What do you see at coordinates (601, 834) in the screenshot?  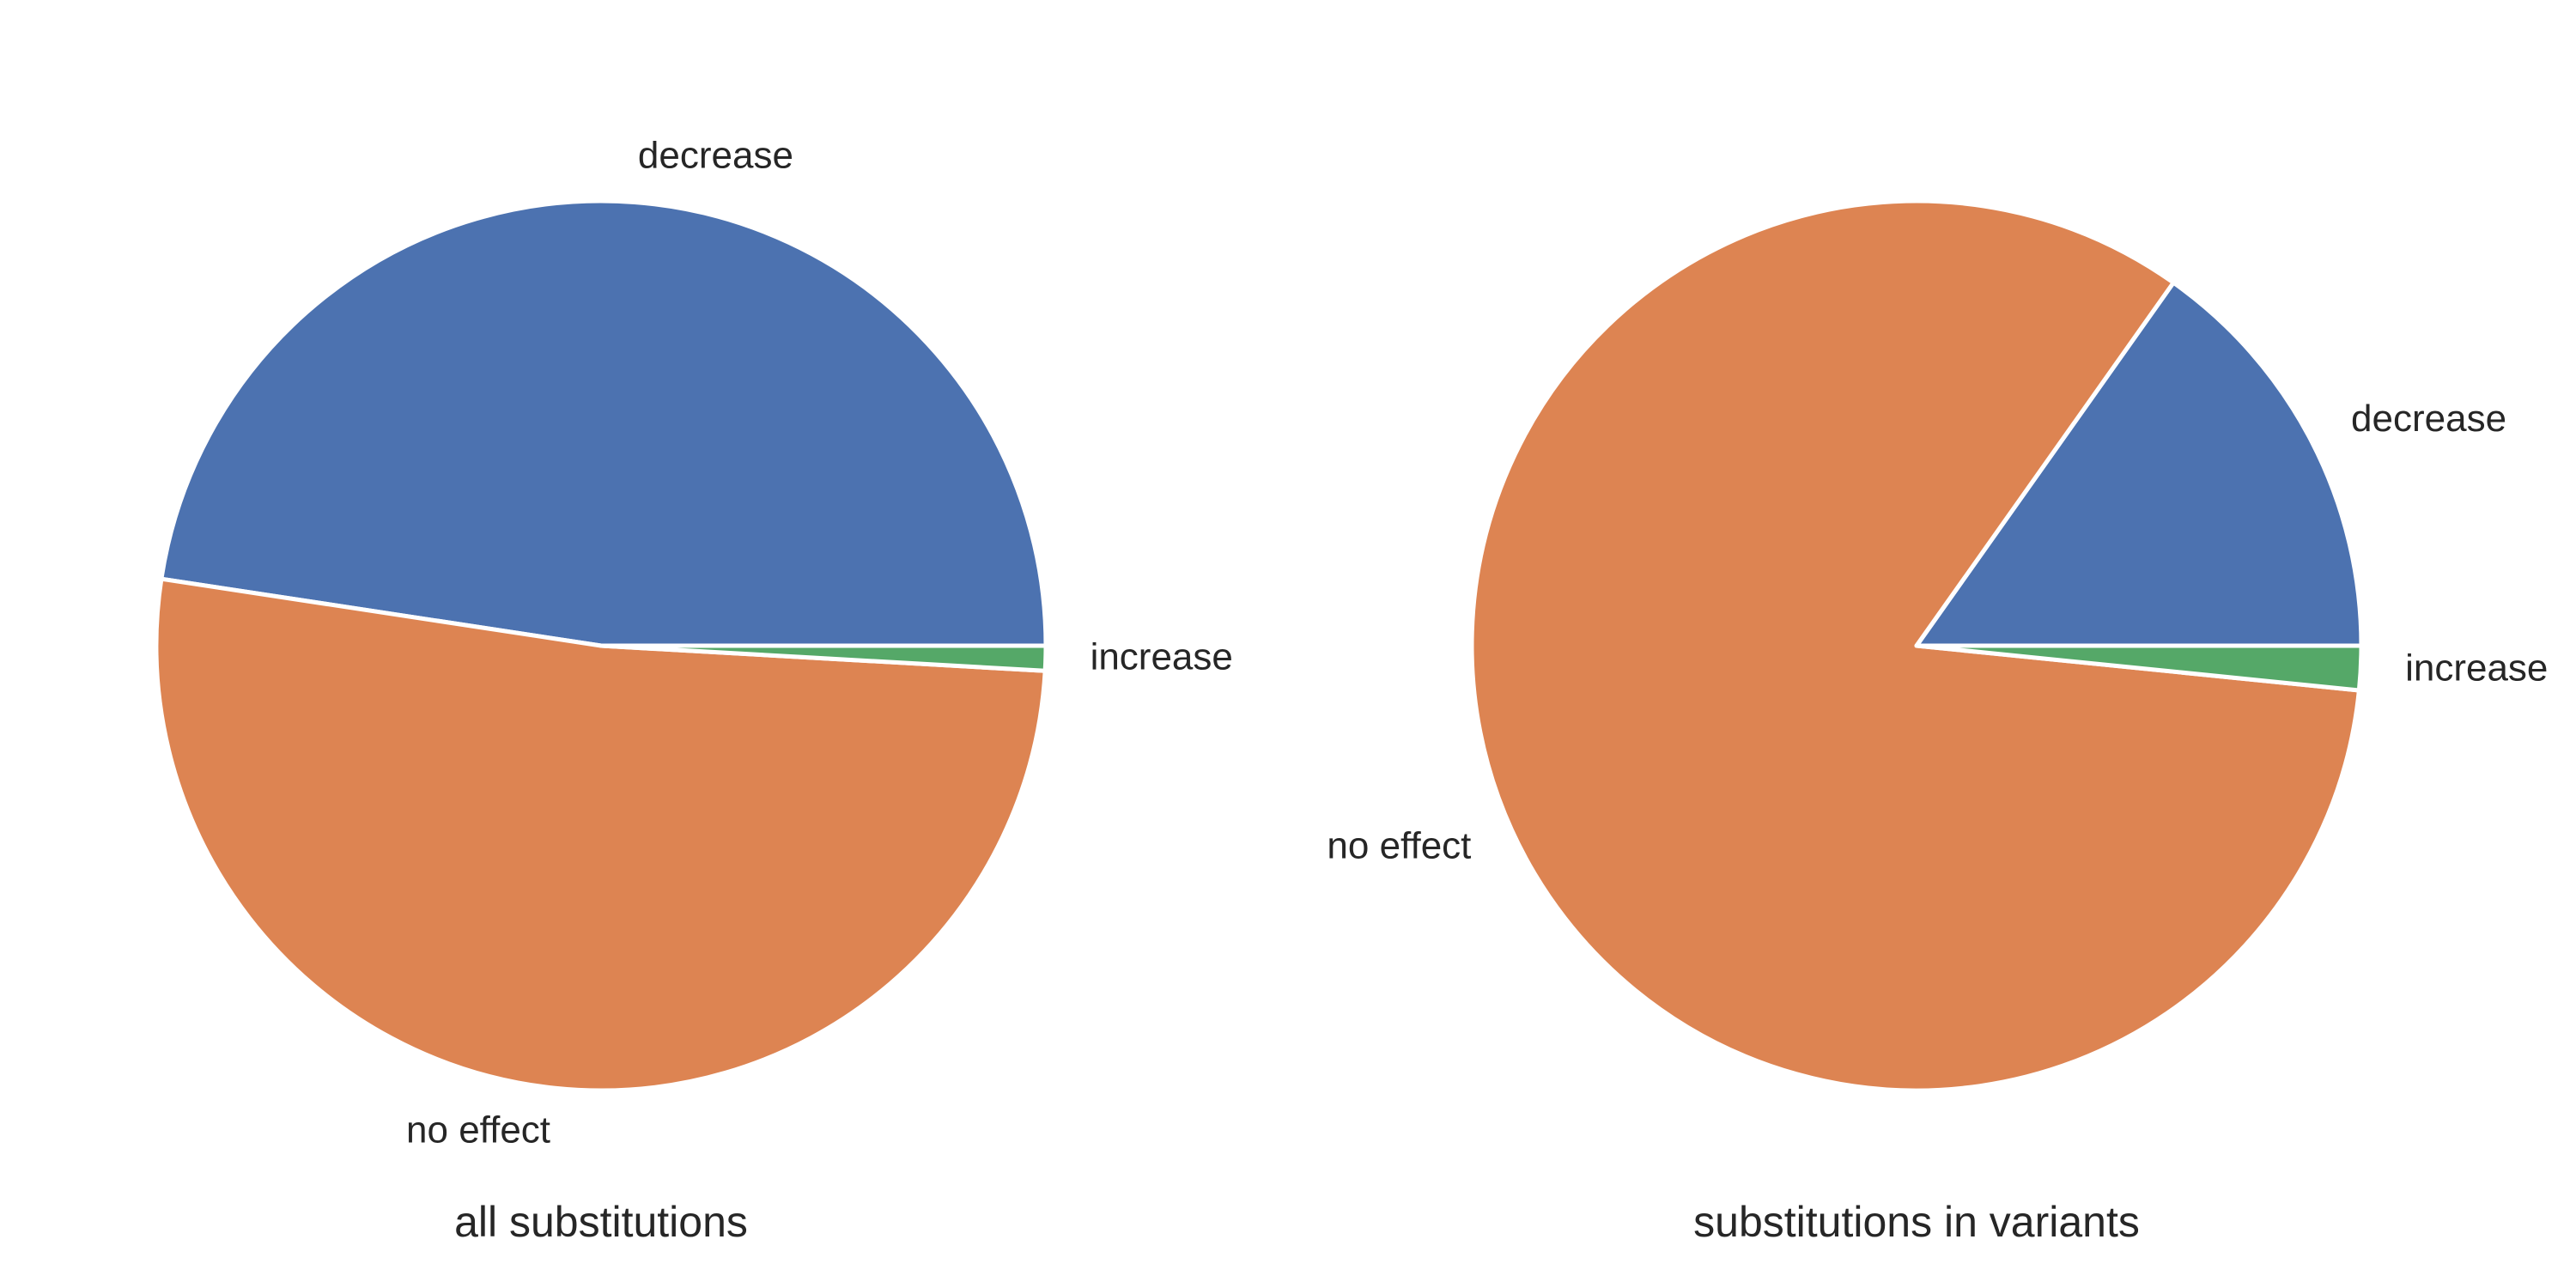 I see `pie-slice-no-effect` at bounding box center [601, 834].